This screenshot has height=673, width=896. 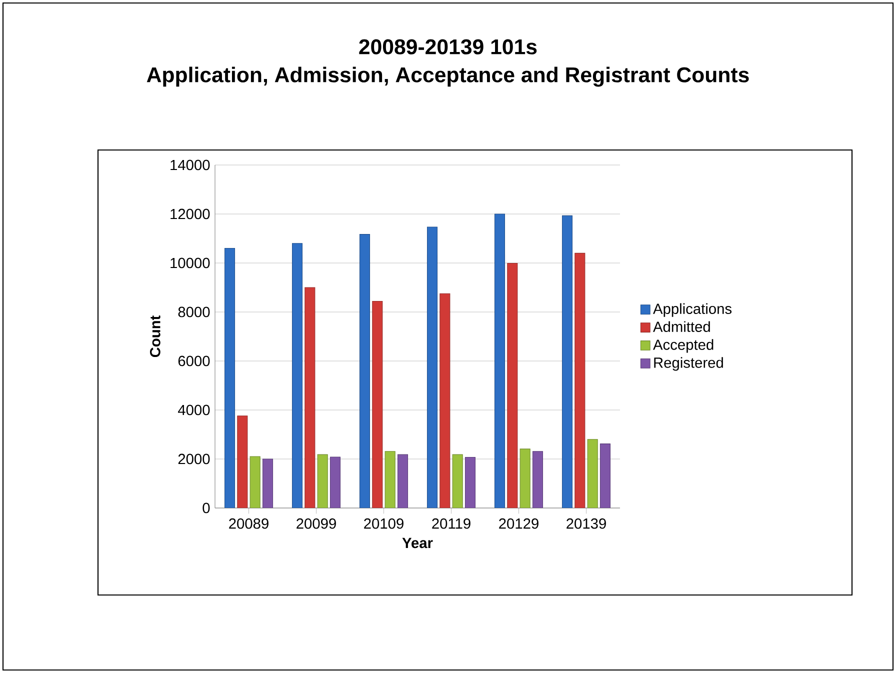 I want to click on x-tick-label: 20139, so click(x=586, y=523).